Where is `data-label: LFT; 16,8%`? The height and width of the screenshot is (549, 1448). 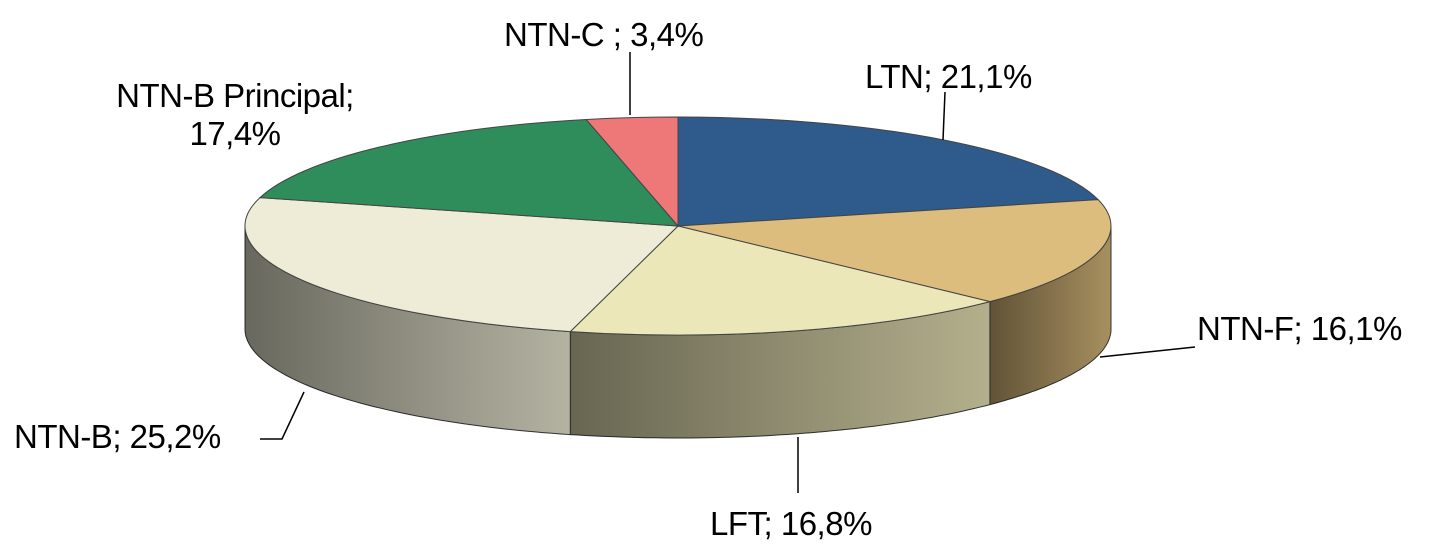
data-label: LFT; 16,8% is located at coordinates (791, 523).